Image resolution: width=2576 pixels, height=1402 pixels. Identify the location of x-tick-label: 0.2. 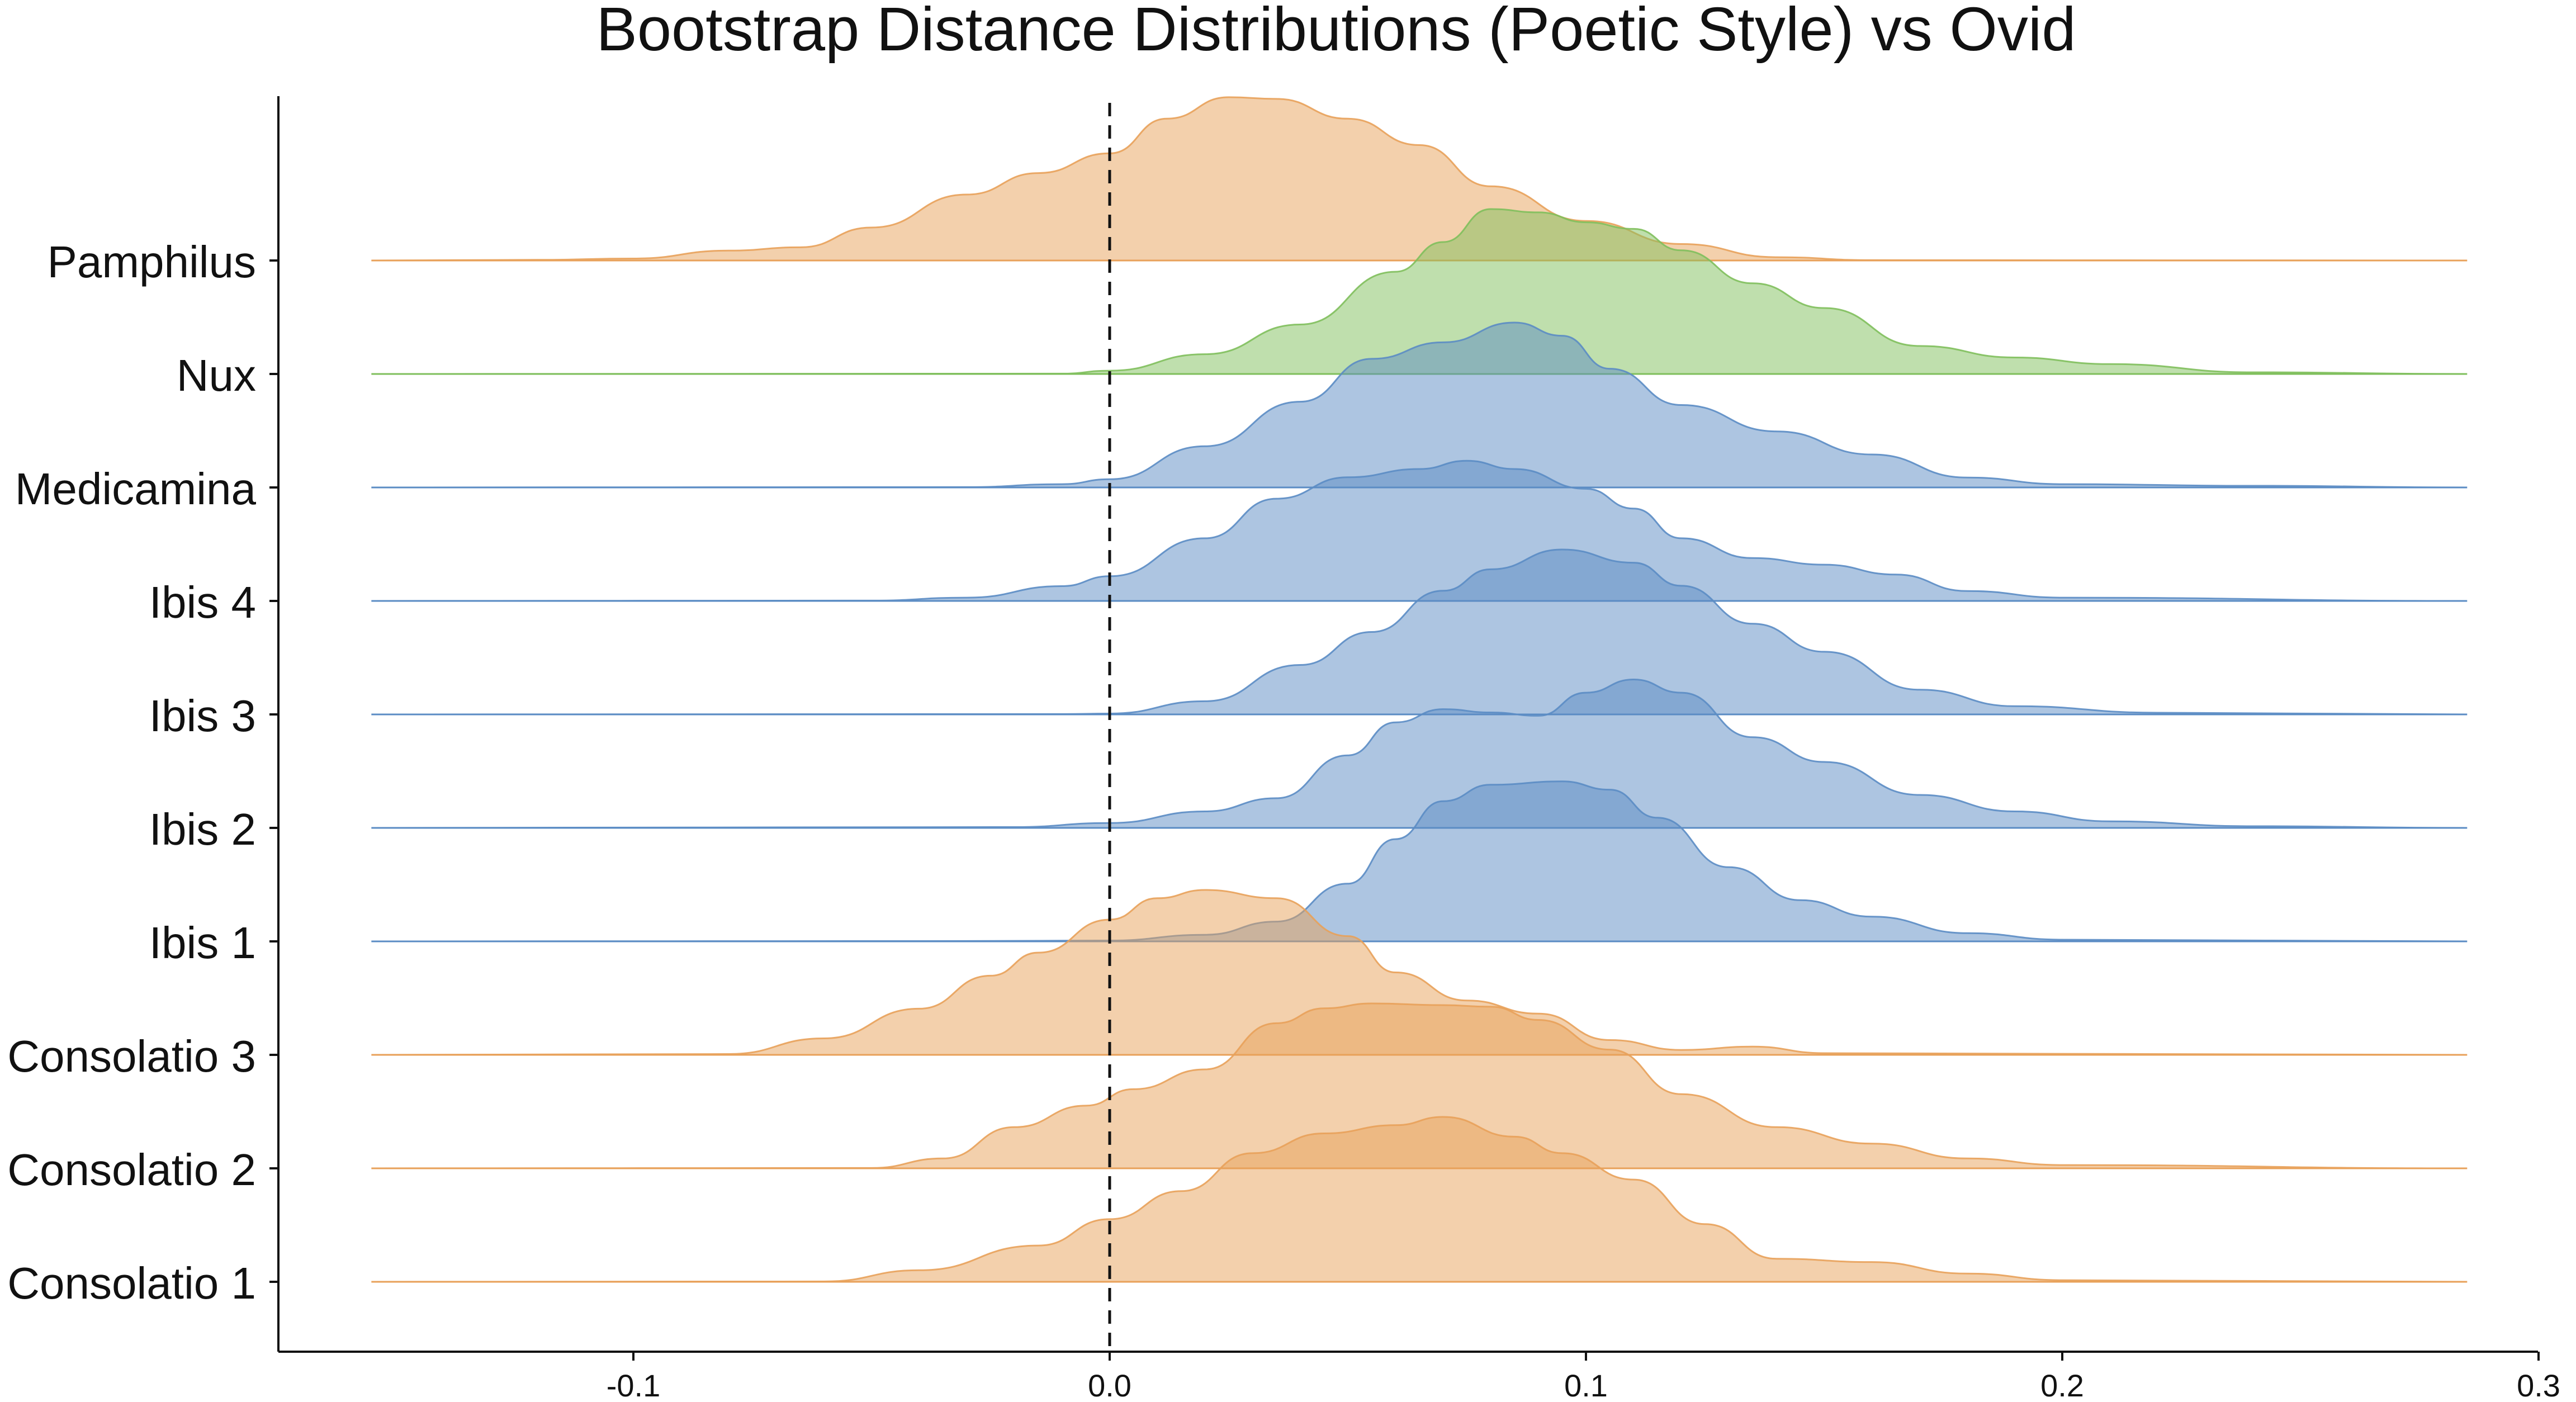
(2062, 1385).